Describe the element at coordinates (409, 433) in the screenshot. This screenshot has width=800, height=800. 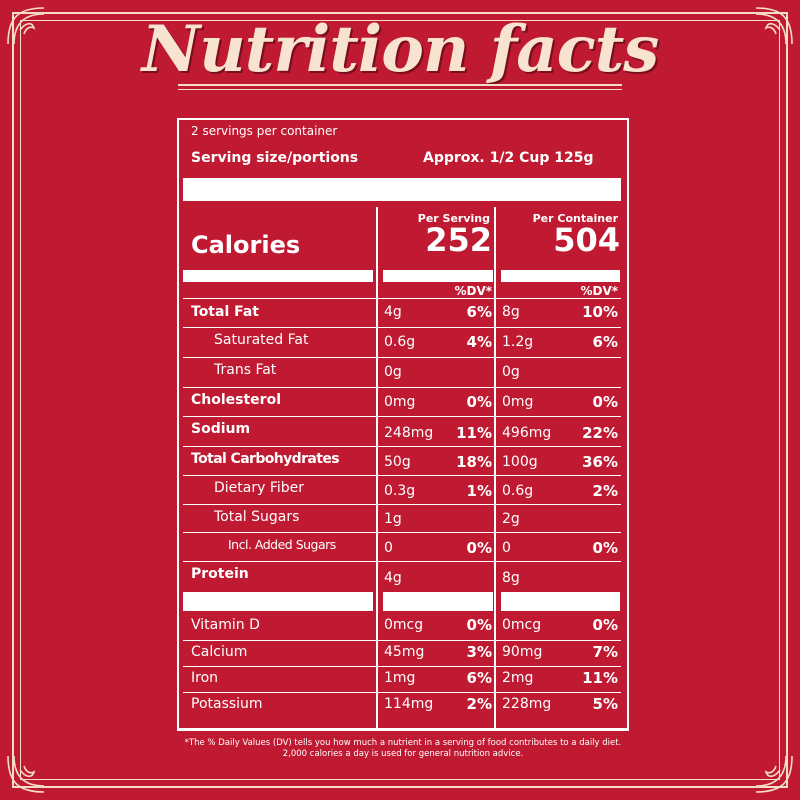
I see `per-serving-amount: 248mg` at that location.